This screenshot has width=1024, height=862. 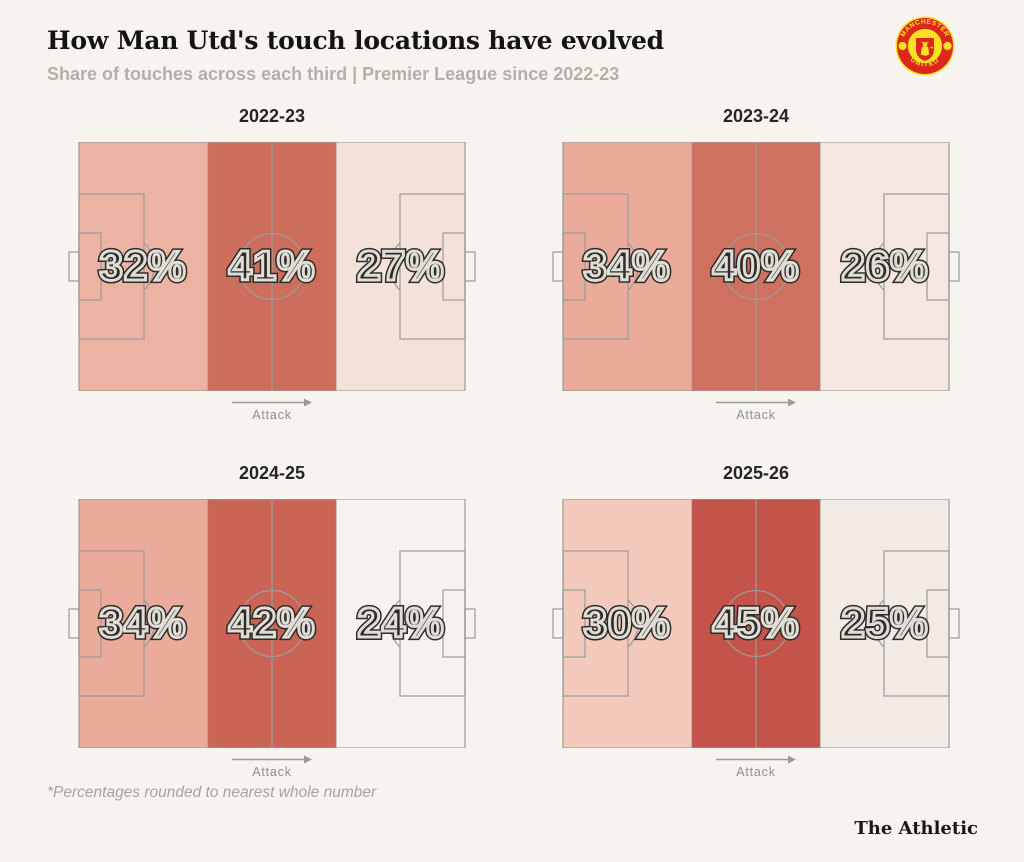 I want to click on pitch-2024-25: 34% 34% 42% 42% 24% 24%, so click(x=272, y=623).